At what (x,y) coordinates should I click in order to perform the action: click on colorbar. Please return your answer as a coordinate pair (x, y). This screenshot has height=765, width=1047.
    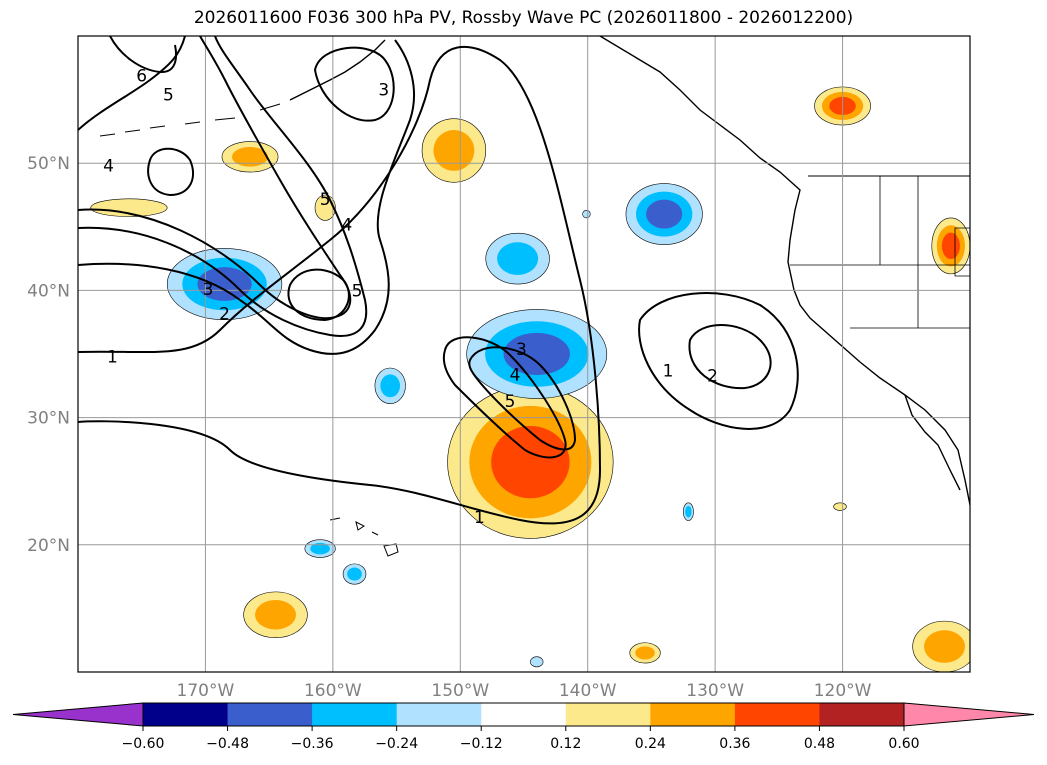
    Looking at the image, I should click on (523, 714).